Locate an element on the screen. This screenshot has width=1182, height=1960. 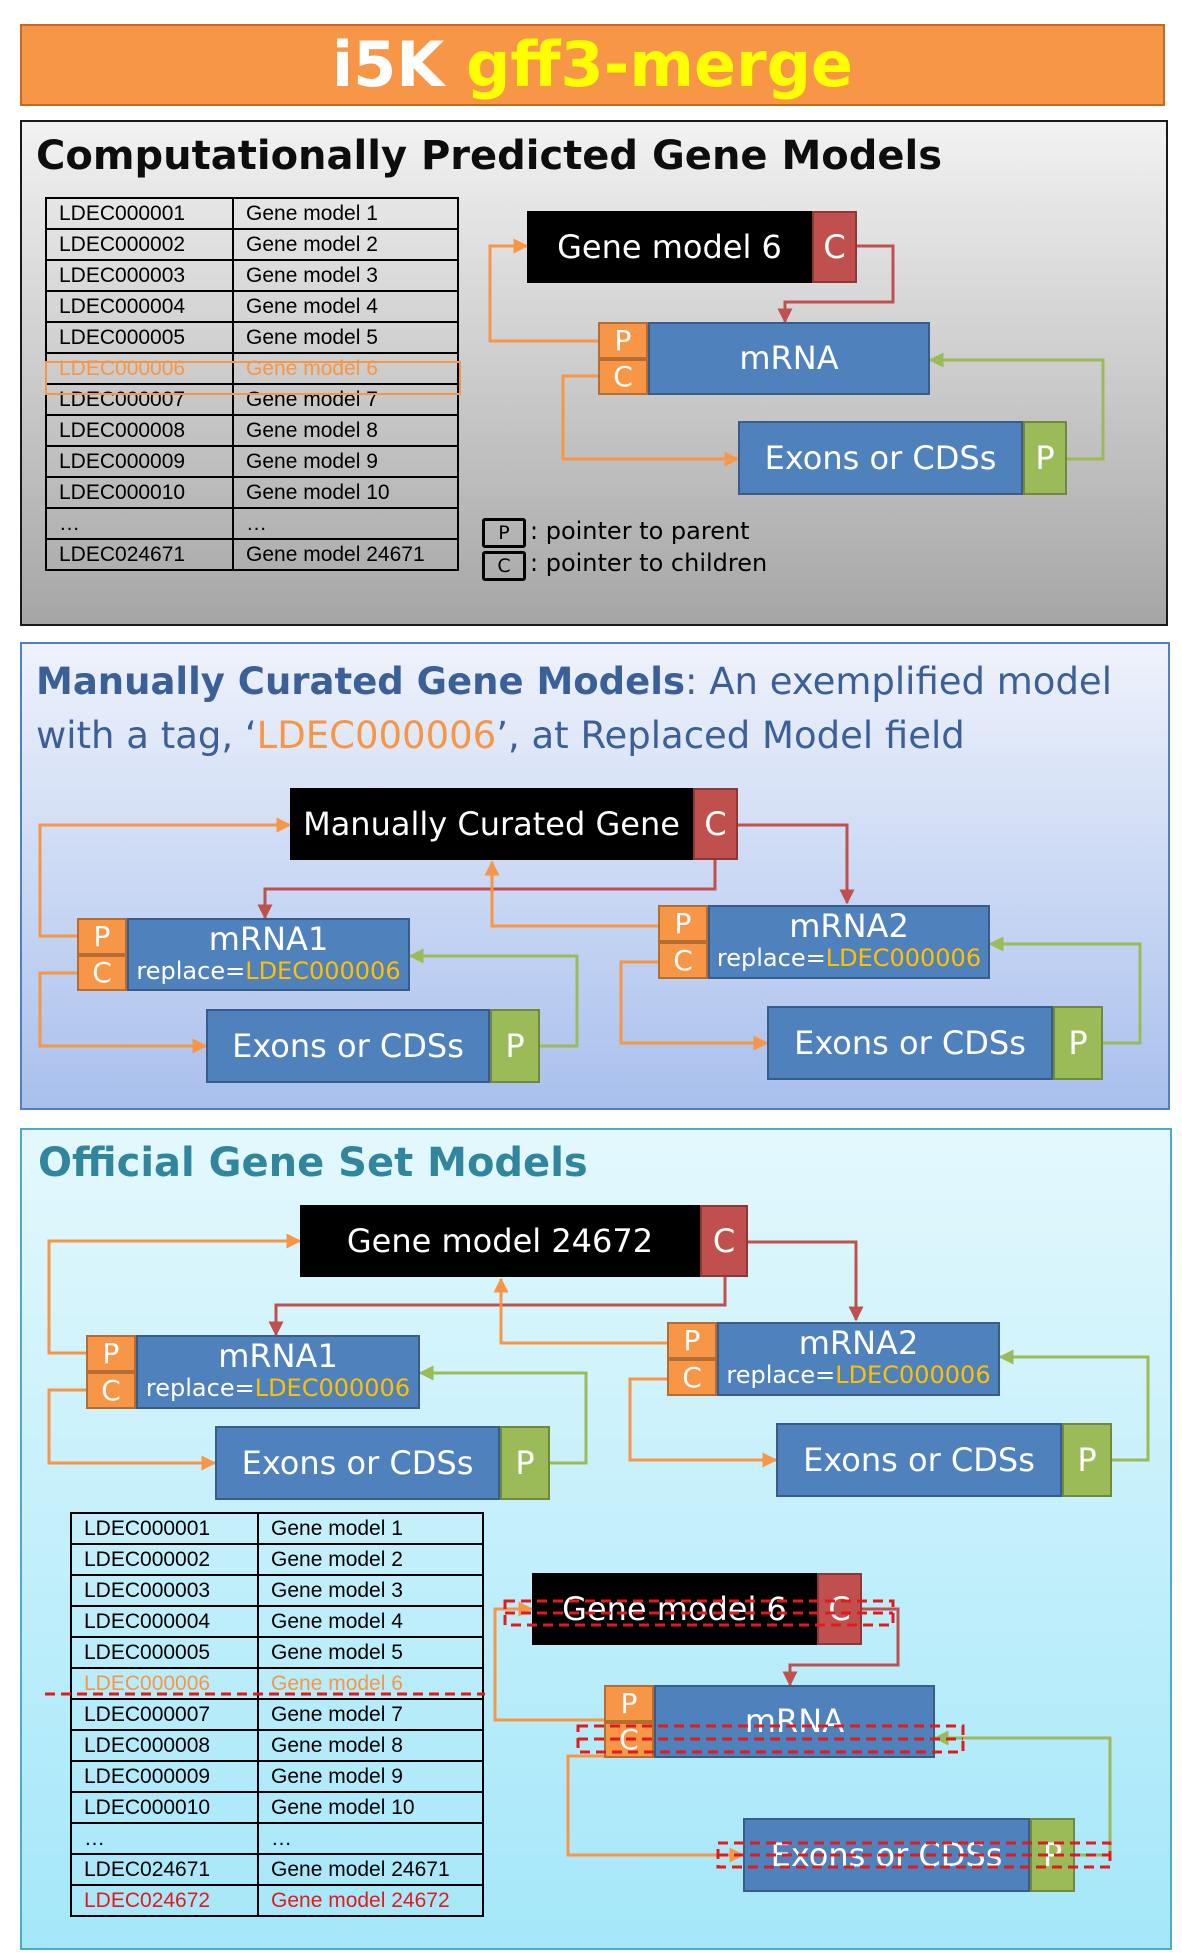
table-row: LDEC000010 Gene model 10 is located at coordinates (252, 492).